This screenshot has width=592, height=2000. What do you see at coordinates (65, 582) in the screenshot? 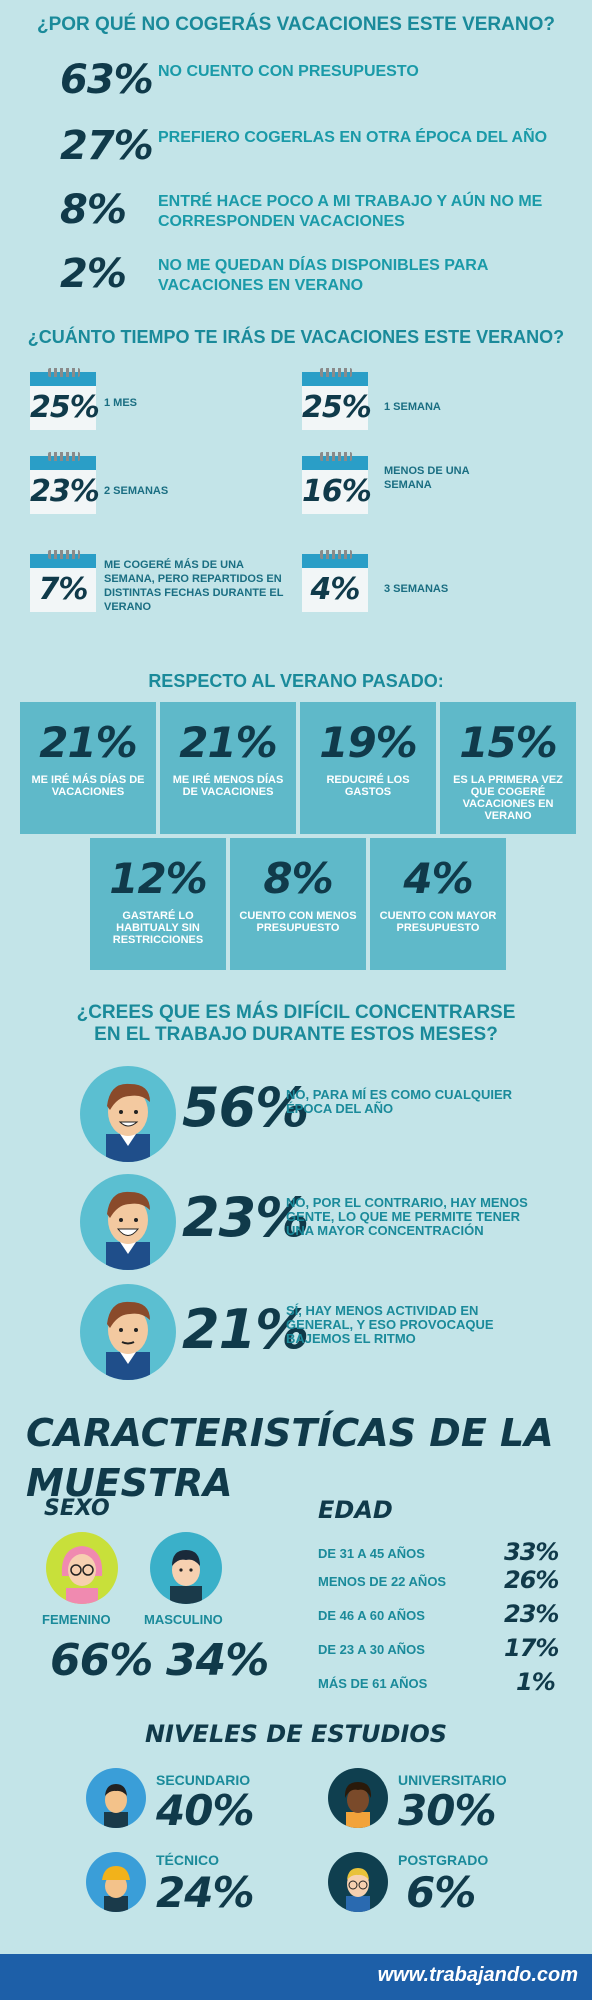
I see `calendar-icon: 7%` at bounding box center [65, 582].